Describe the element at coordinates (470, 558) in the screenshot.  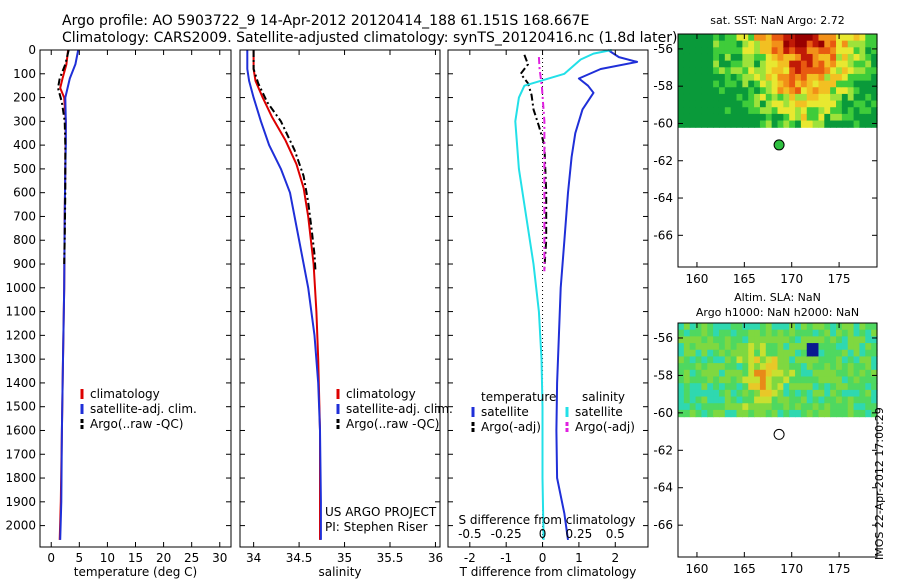
I see `x-tick-label: -2` at that location.